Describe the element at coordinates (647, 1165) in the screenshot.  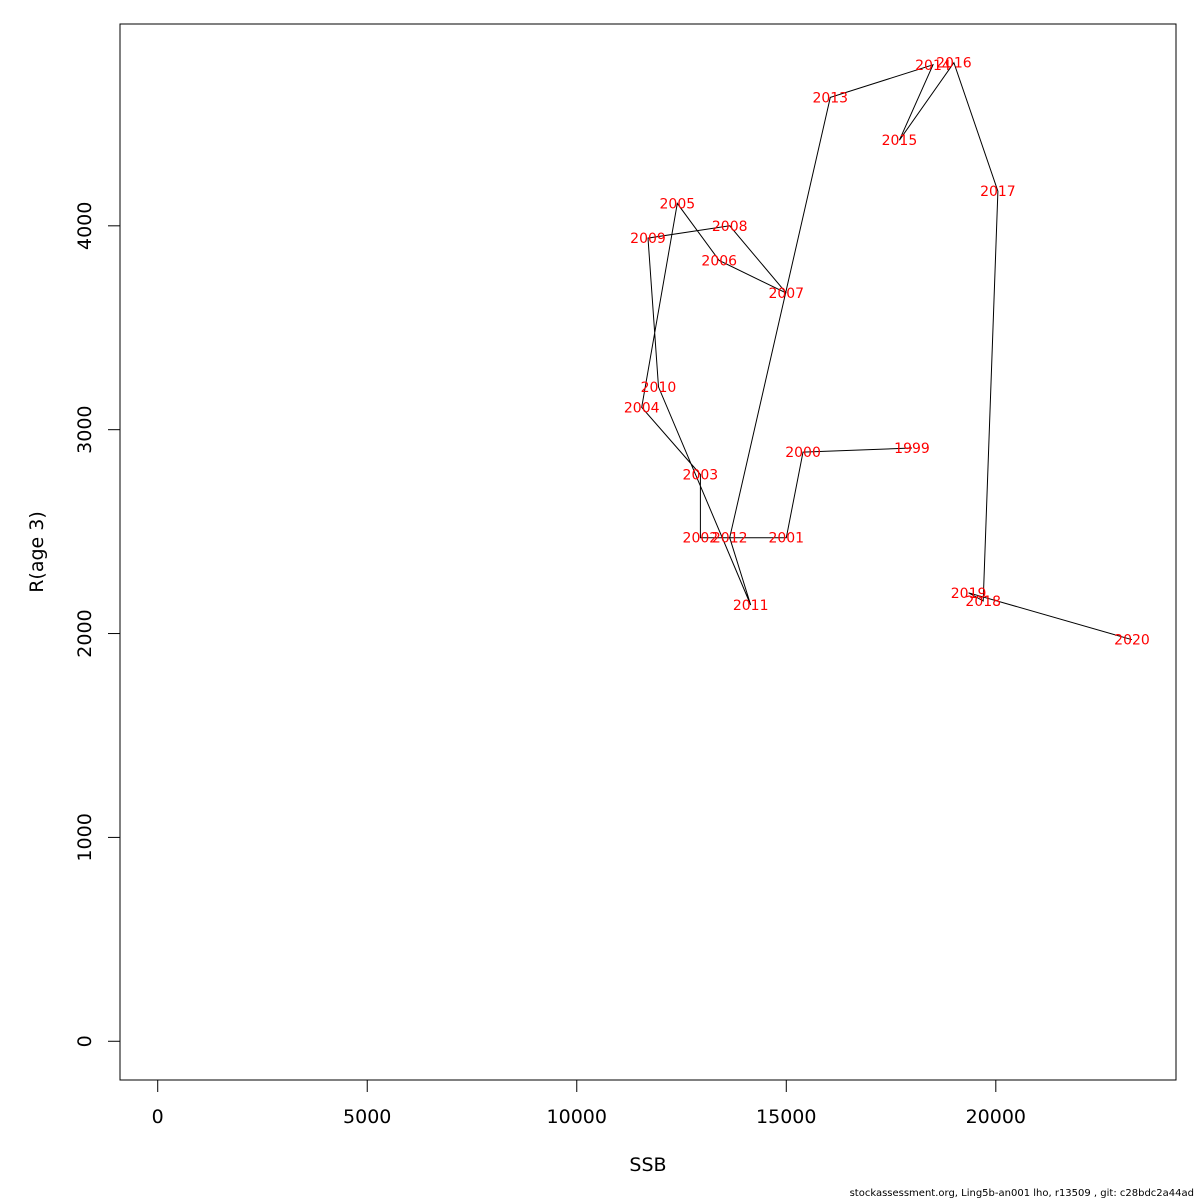
I see `x-axis-title: SSB` at that location.